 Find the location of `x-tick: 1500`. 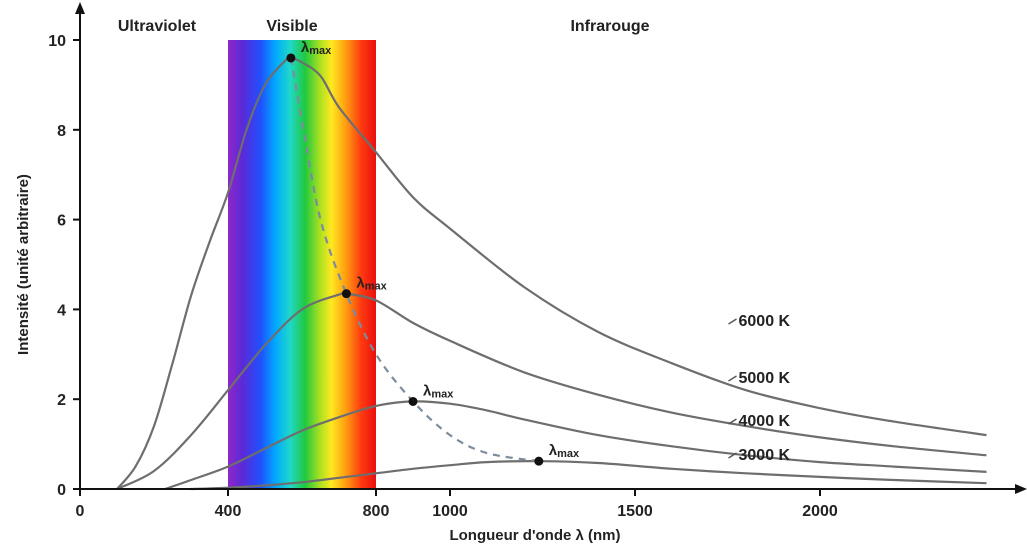

x-tick: 1500 is located at coordinates (635, 504).